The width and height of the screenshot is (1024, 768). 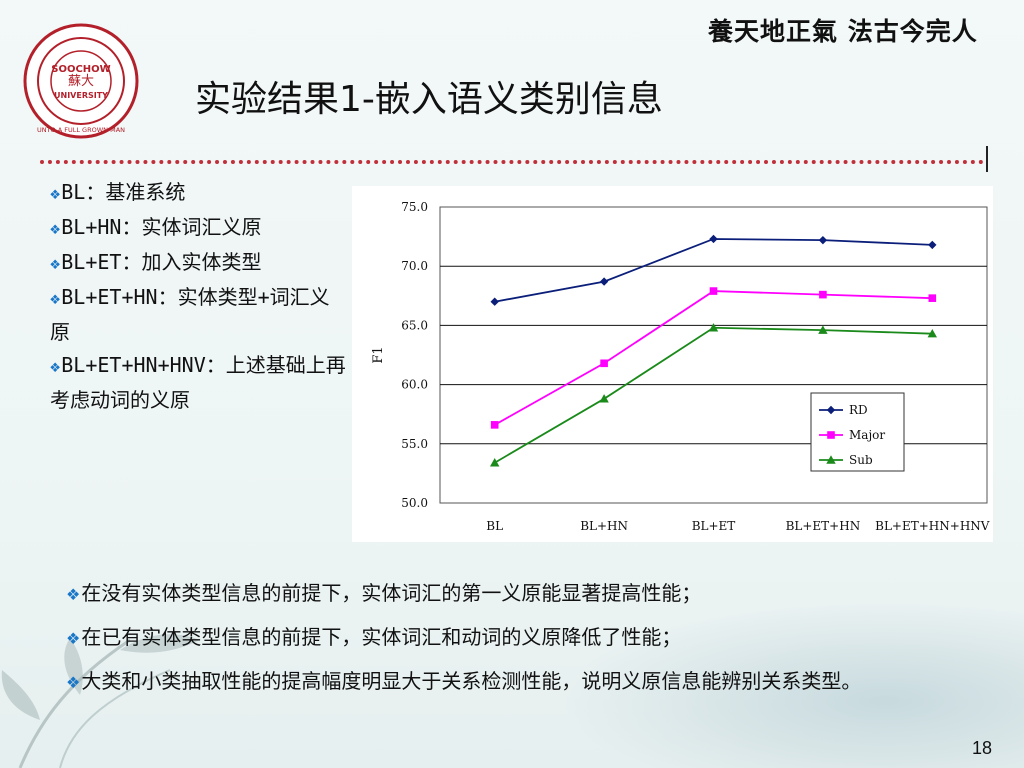 What do you see at coordinates (414, 444) in the screenshot?
I see `y-tick-label: 55.0` at bounding box center [414, 444].